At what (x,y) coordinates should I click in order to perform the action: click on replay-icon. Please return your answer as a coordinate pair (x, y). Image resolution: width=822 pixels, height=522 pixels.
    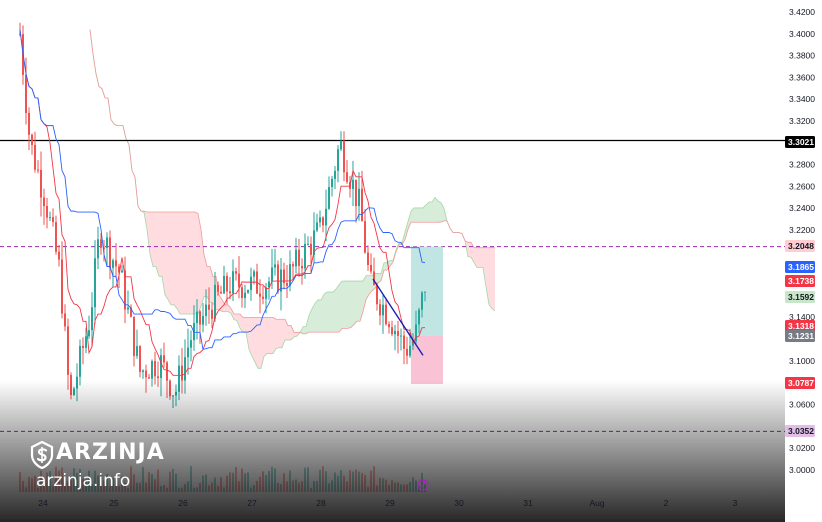
    Looking at the image, I should click on (423, 485).